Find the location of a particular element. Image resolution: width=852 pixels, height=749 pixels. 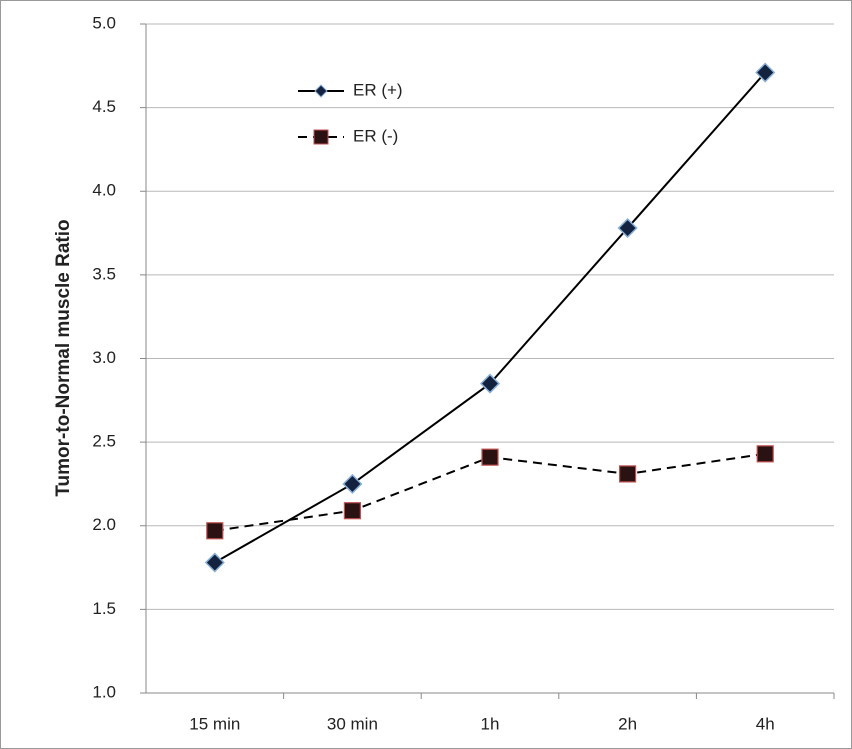

legend-label: ER (-) is located at coordinates (375, 135).